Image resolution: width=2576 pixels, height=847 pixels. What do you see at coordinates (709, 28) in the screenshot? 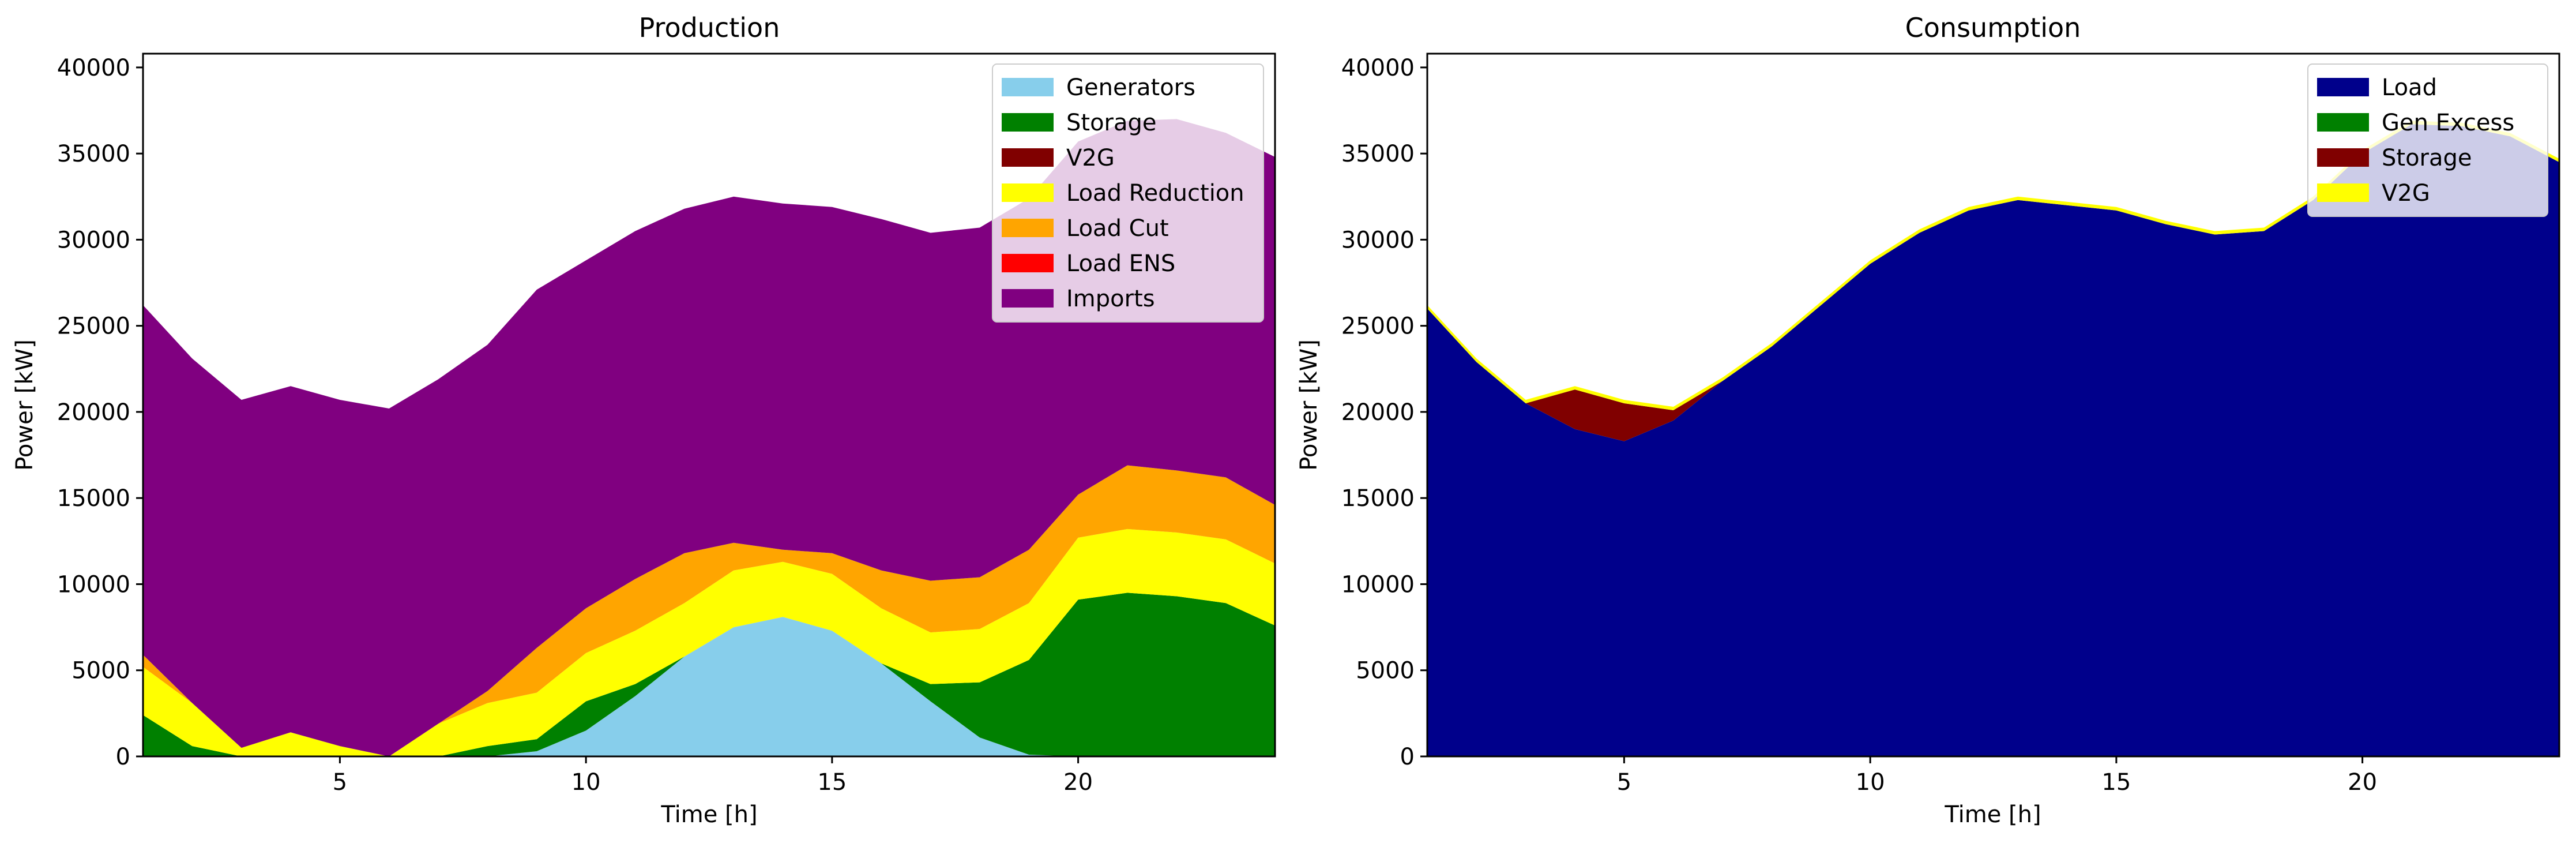
I see `chart-title: Production` at bounding box center [709, 28].